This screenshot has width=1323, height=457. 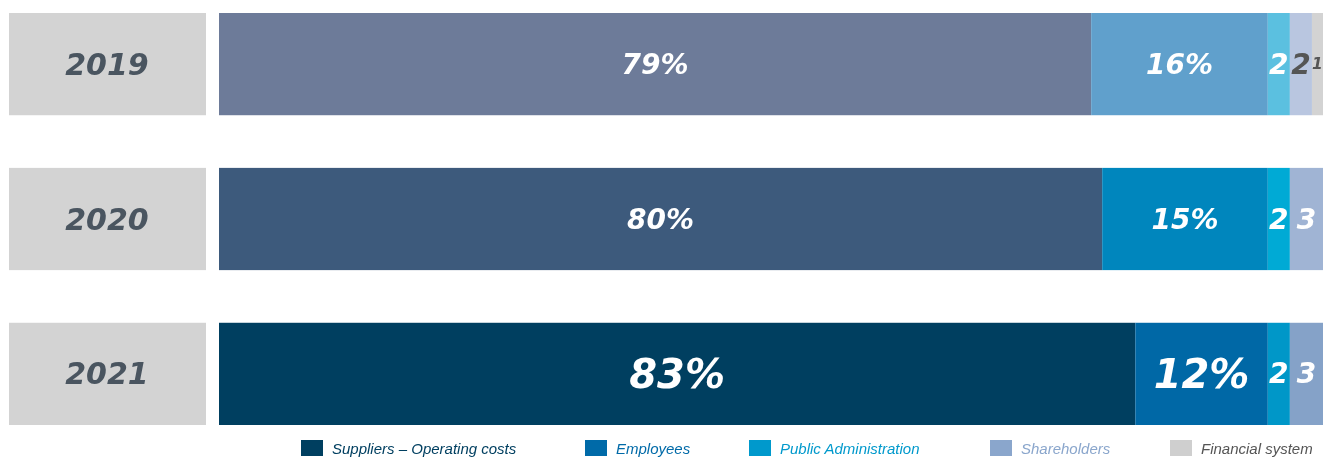 I want to click on legend-label: Employees, so click(x=653, y=448).